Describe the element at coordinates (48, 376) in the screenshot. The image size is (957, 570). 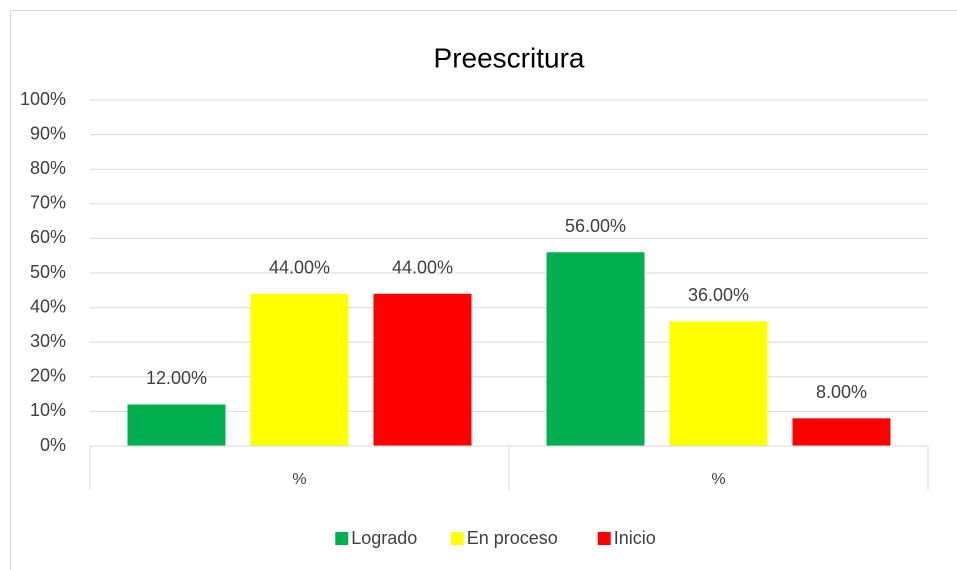
I see `y-tick-label: 20%` at that location.